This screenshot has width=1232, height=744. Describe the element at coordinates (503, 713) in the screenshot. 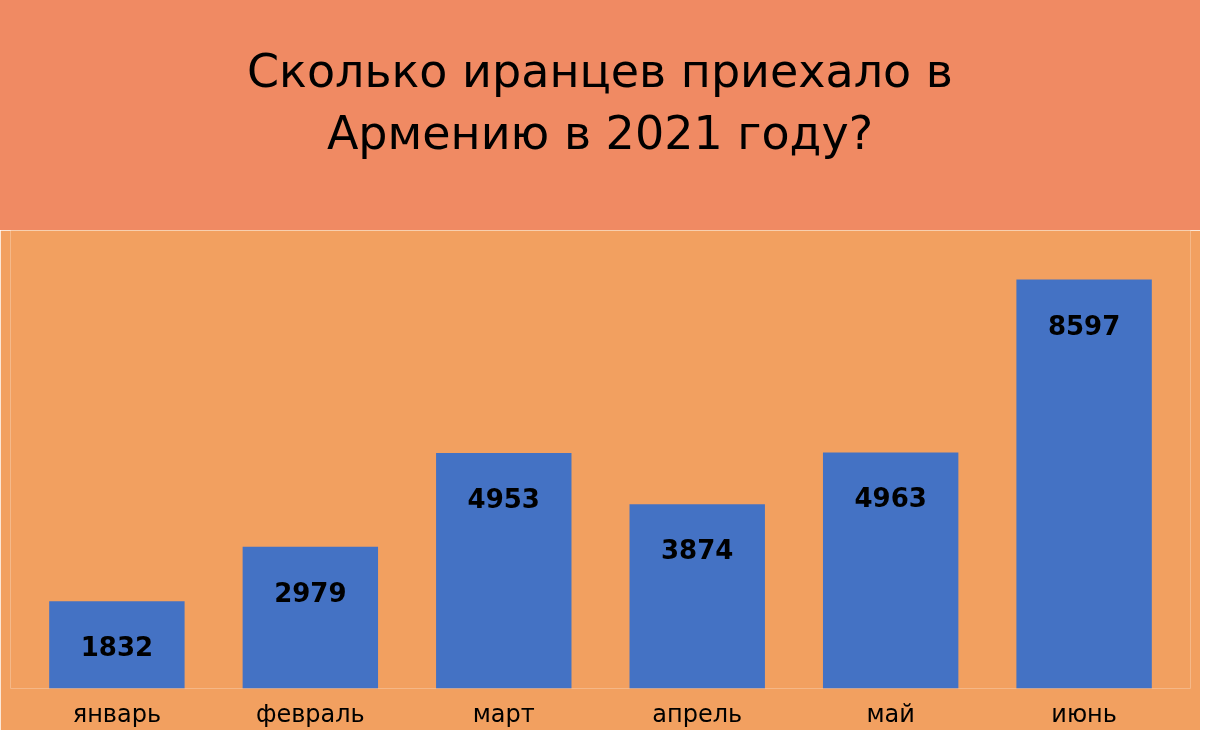

I see `x-tick-label: март` at that location.